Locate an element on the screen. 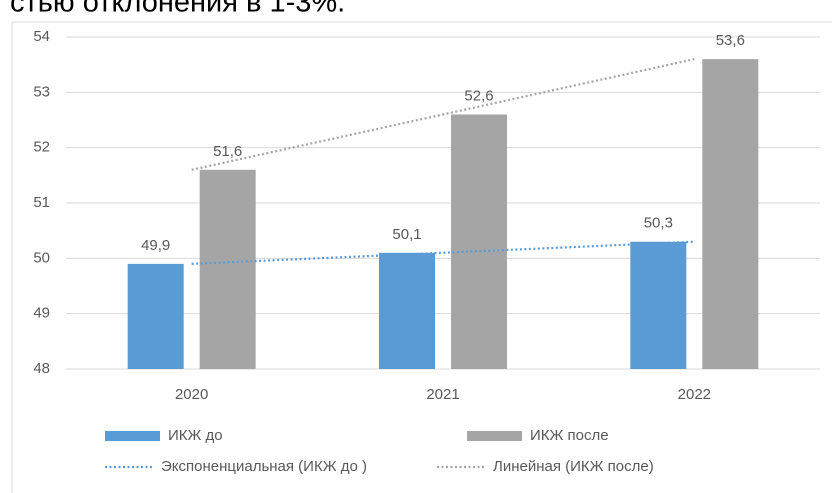 This screenshot has height=493, width=832. value-label: 52,6 is located at coordinates (478, 95).